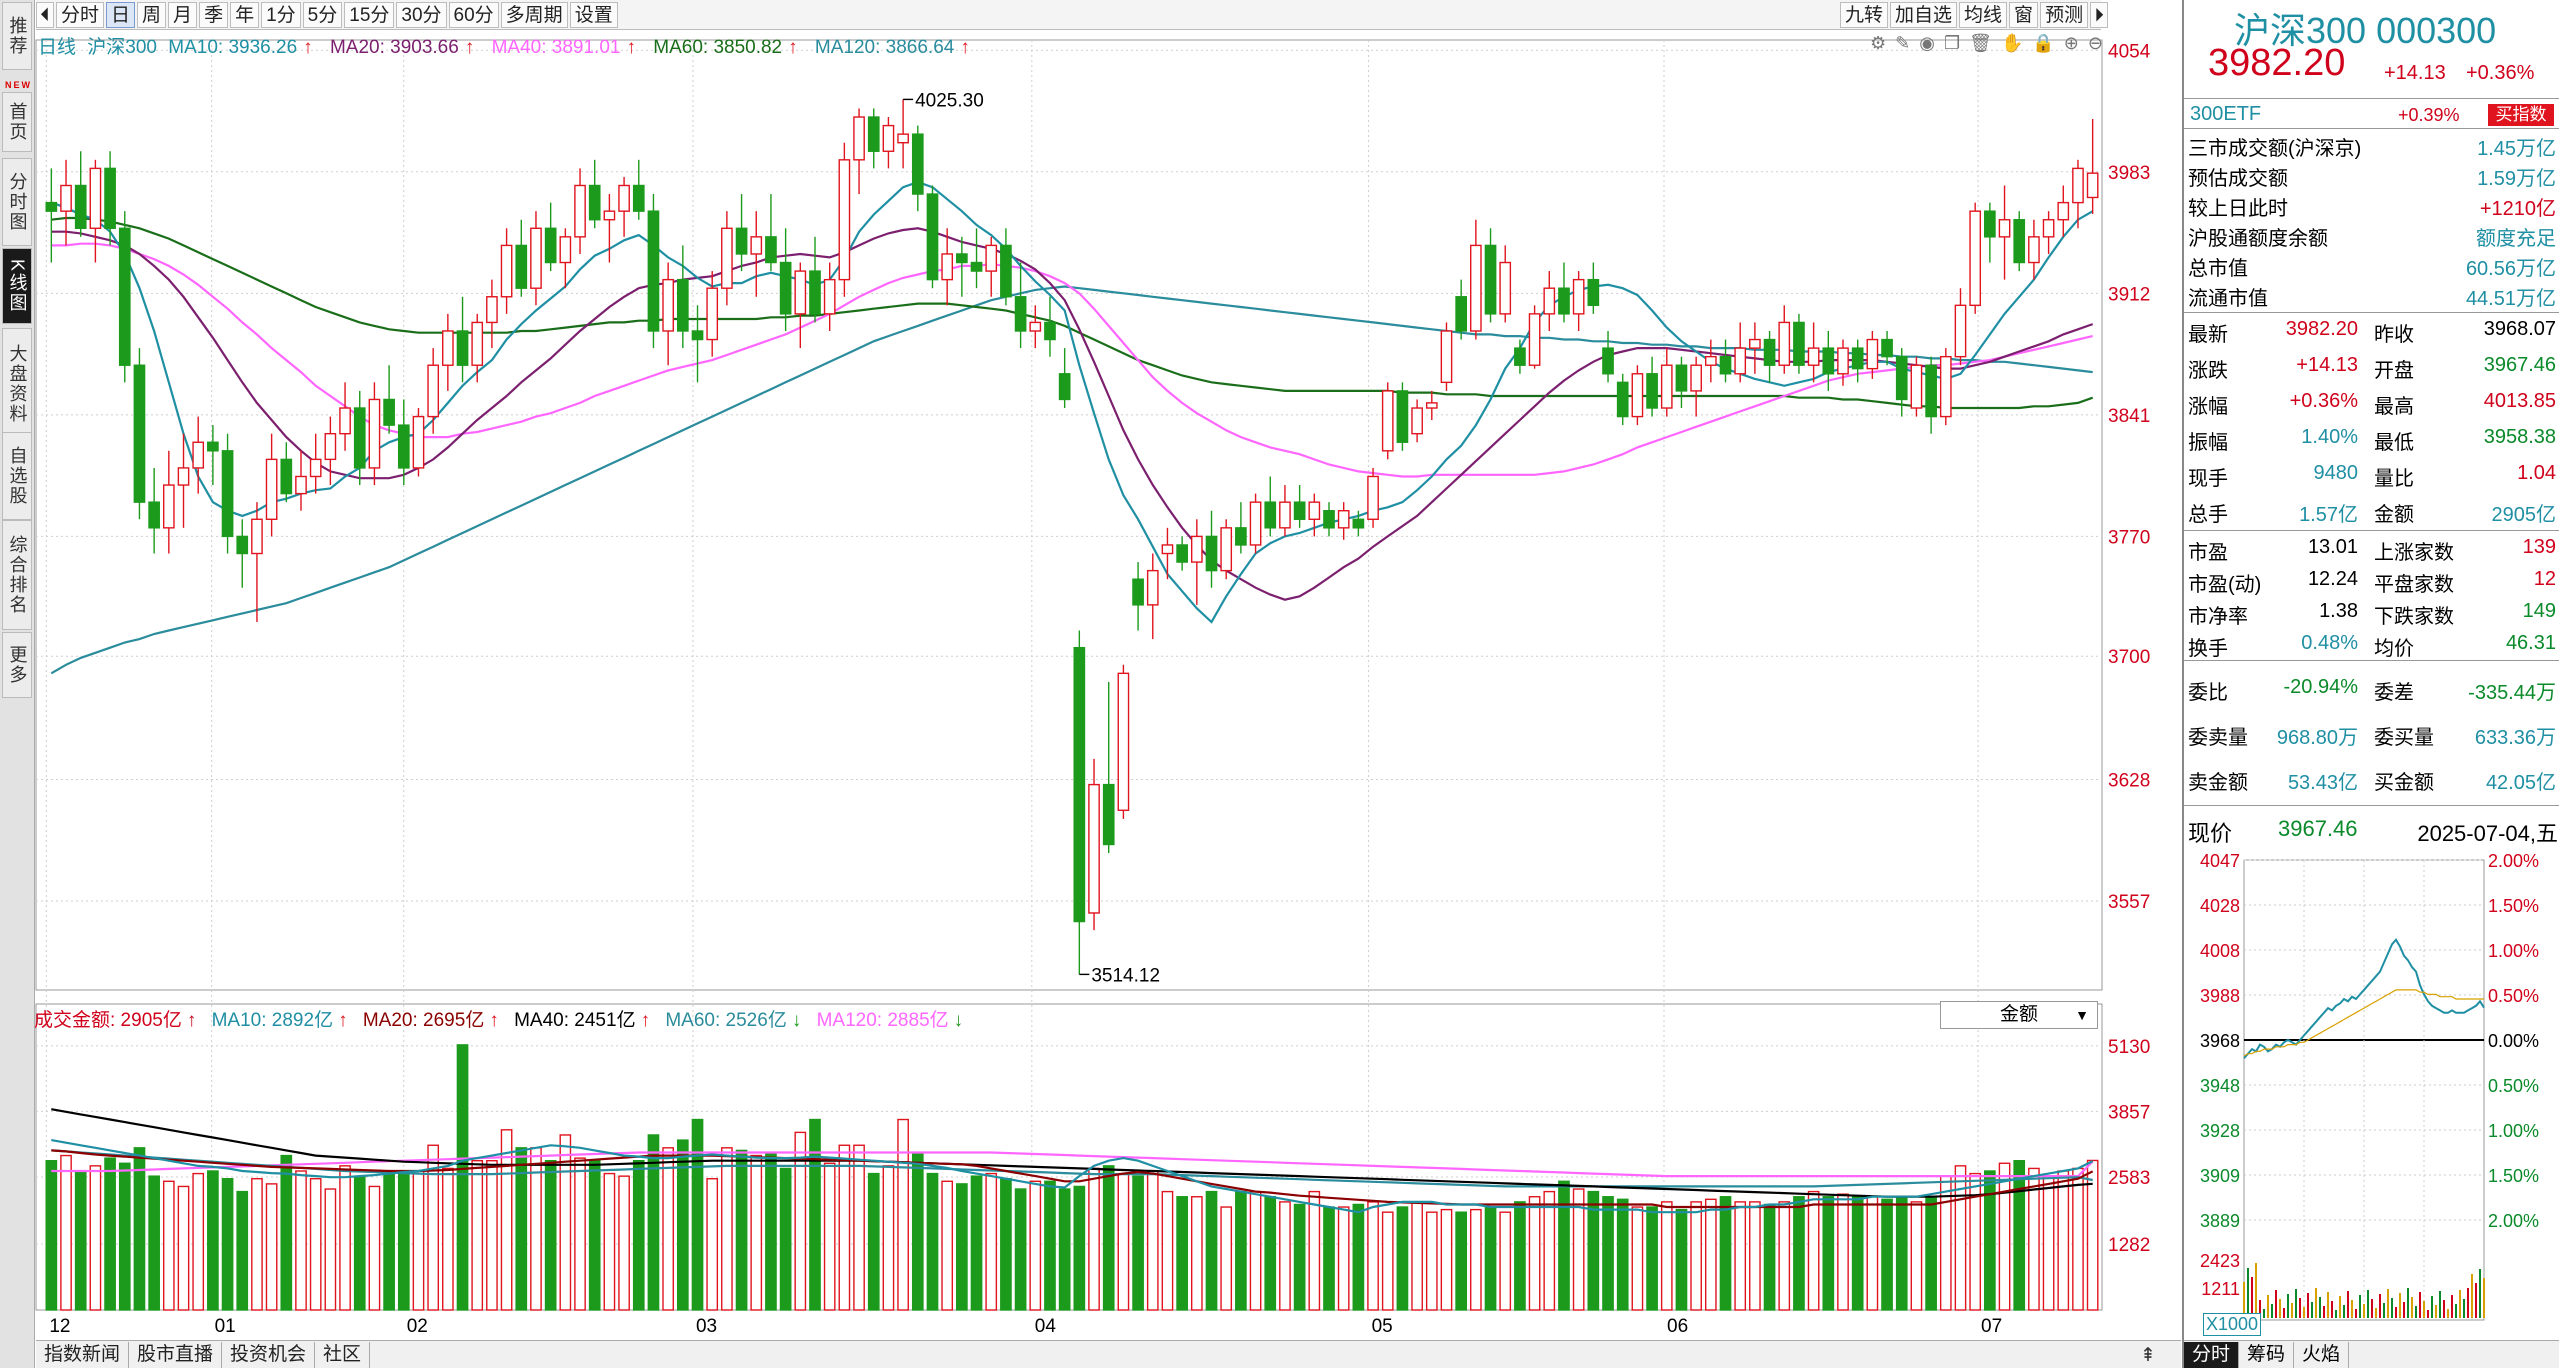  What do you see at coordinates (2321, 687) in the screenshot?
I see `bid_rows-value: -20.94%` at bounding box center [2321, 687].